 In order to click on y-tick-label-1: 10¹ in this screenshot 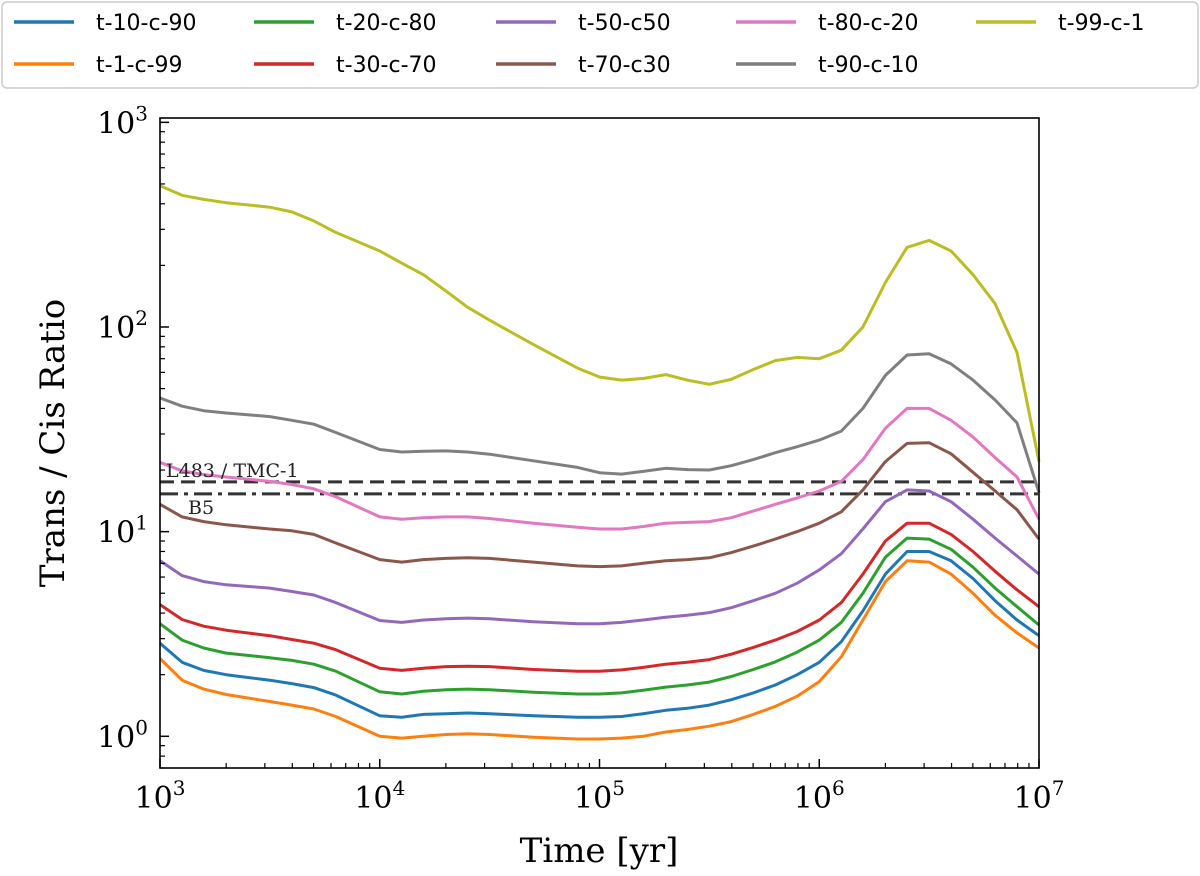, I will do `click(122, 531)`.